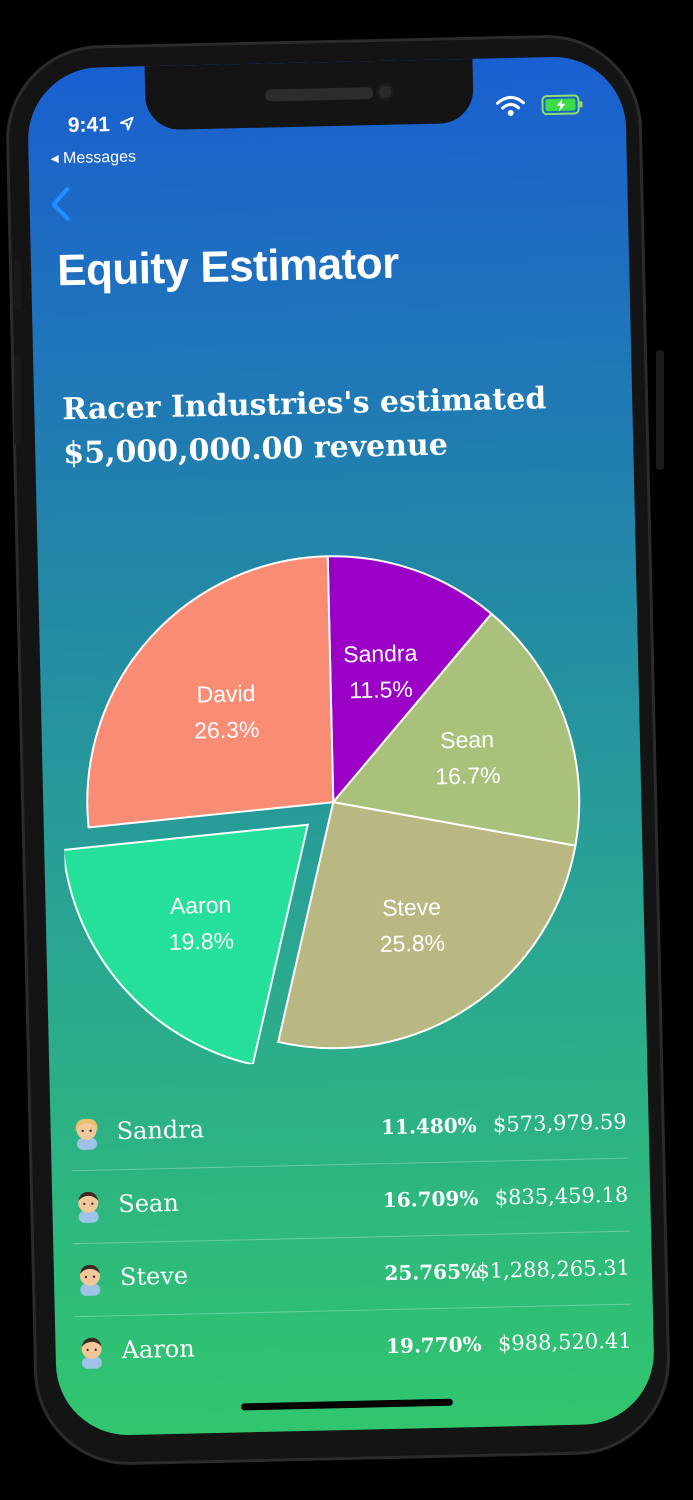 The width and height of the screenshot is (693, 1500). What do you see at coordinates (433, 1345) in the screenshot?
I see `shareholder-percent: 19.770%` at bounding box center [433, 1345].